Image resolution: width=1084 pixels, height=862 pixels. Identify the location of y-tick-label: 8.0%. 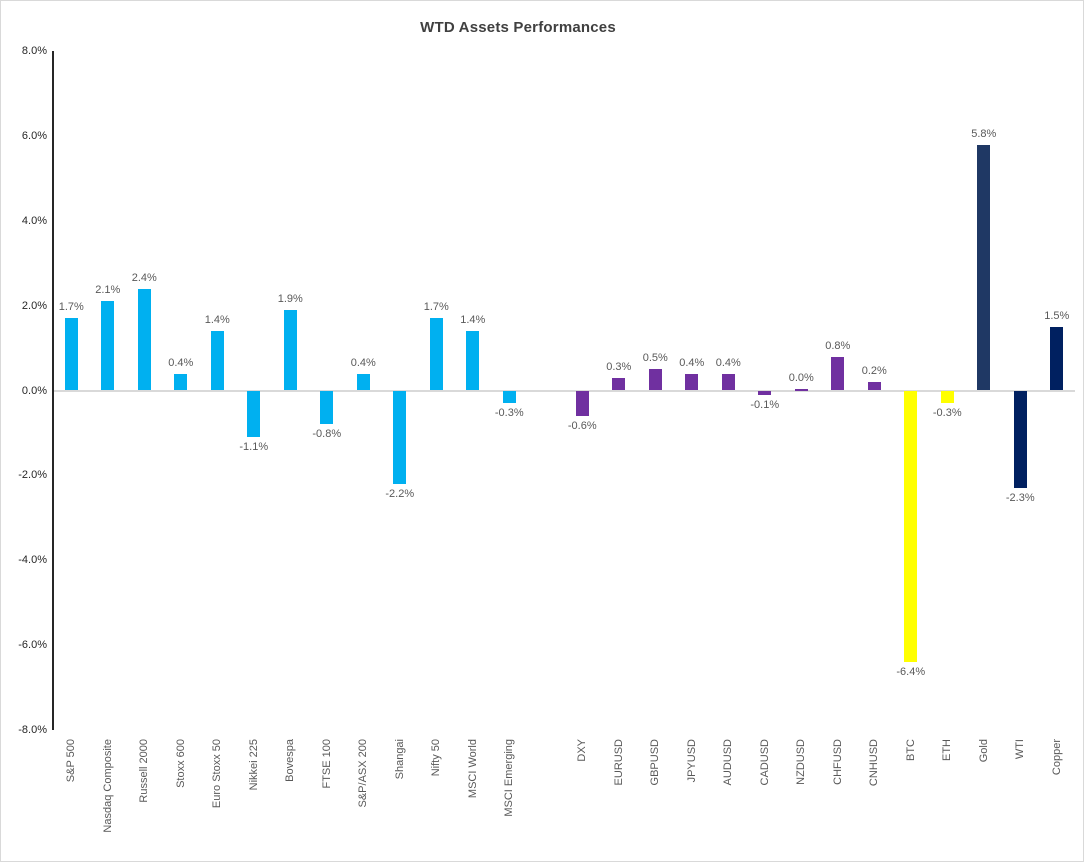
(34, 51).